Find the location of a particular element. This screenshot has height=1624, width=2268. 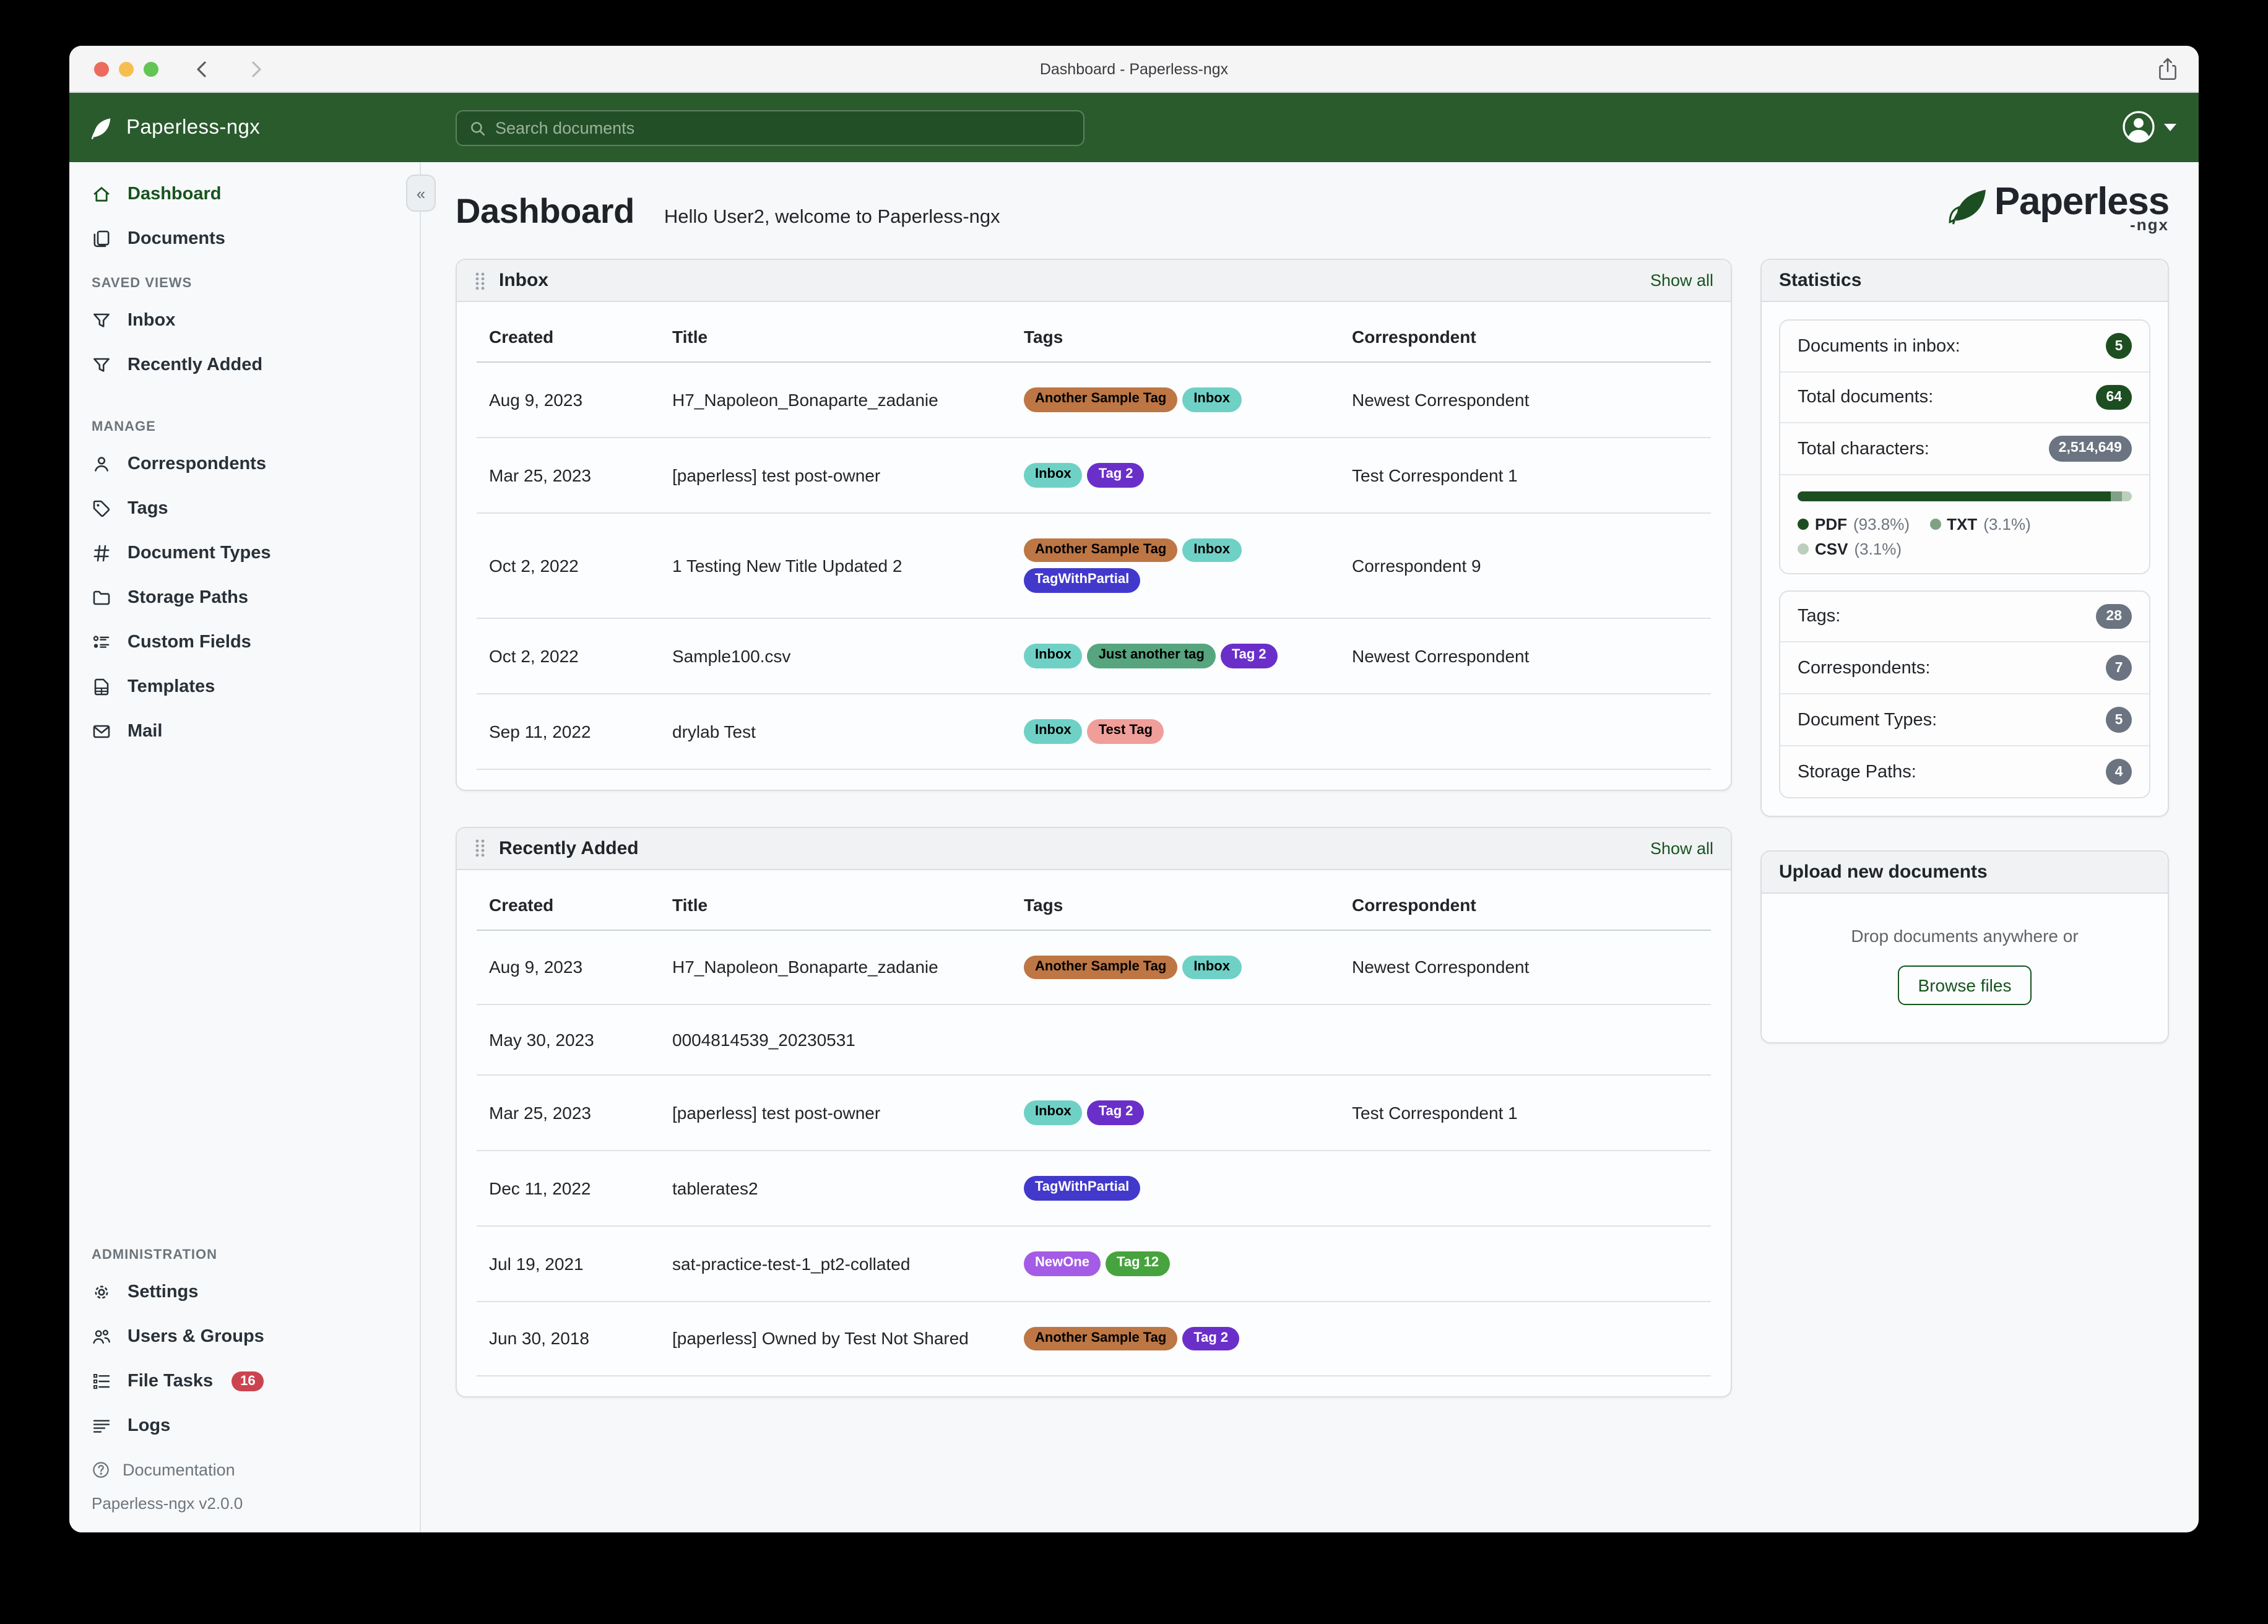

back-icon is located at coordinates (202, 69).